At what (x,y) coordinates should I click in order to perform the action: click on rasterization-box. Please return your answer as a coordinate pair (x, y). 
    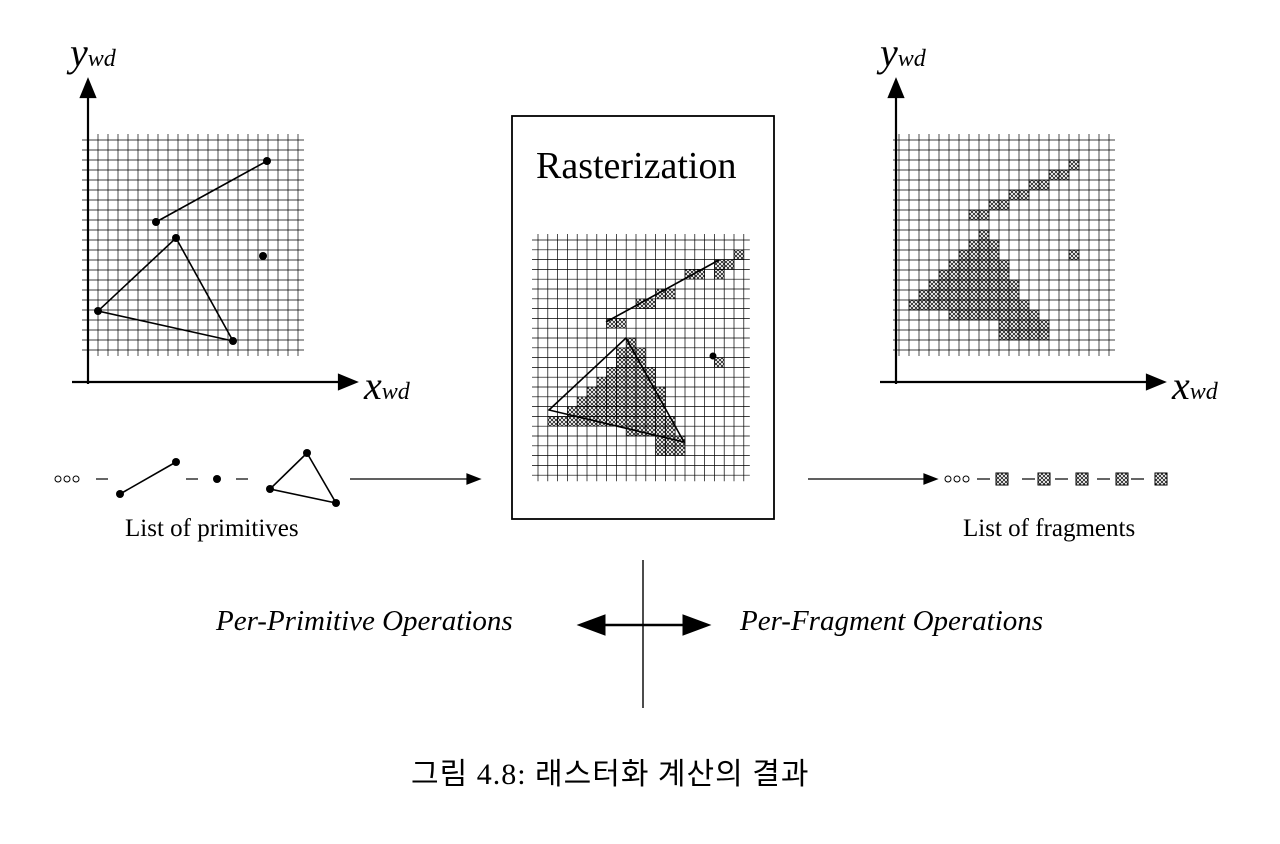
    Looking at the image, I should click on (643, 317).